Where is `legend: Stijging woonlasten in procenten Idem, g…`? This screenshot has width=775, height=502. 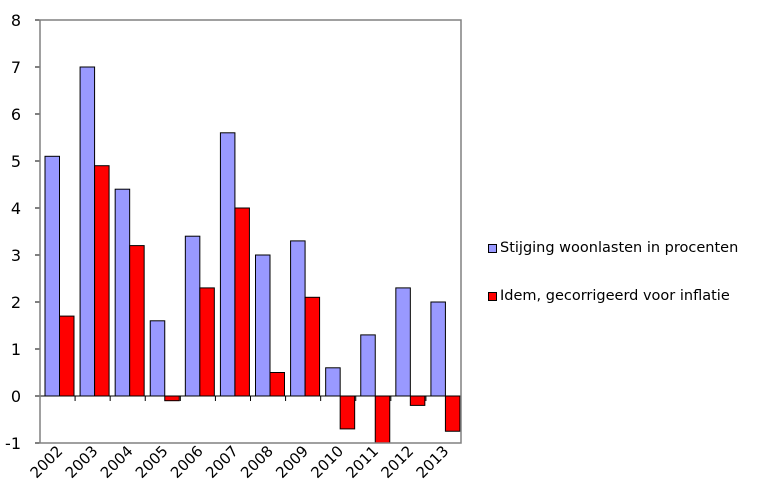 legend: Stijging woonlasten in procenten Idem, g… is located at coordinates (613, 286).